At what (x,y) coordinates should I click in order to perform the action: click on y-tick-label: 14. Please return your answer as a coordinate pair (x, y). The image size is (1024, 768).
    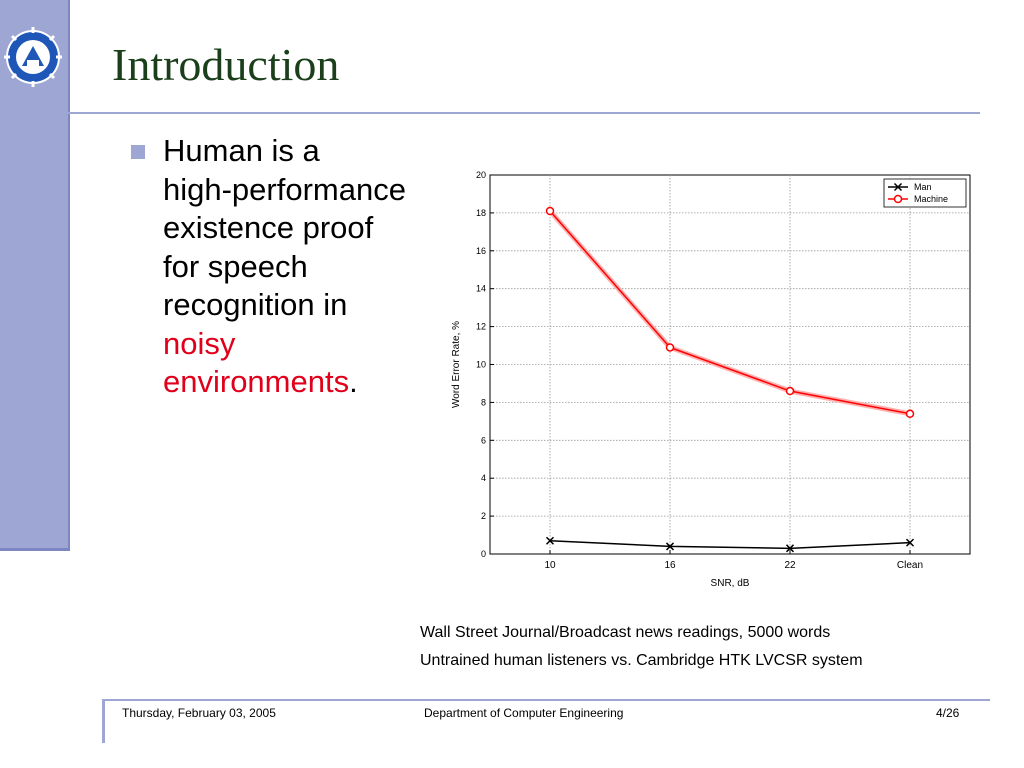
    Looking at the image, I should click on (481, 289).